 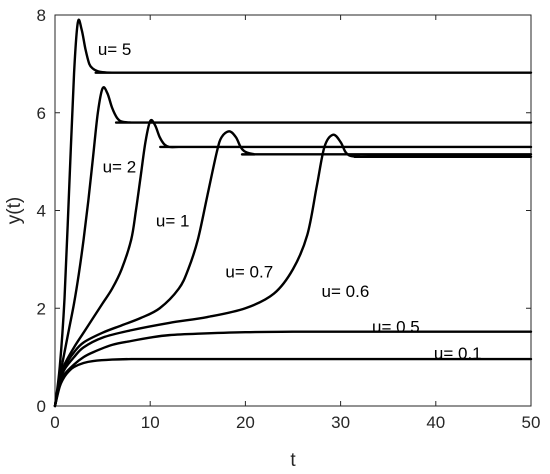 What do you see at coordinates (41, 406) in the screenshot?
I see `y-tick-label: 0` at bounding box center [41, 406].